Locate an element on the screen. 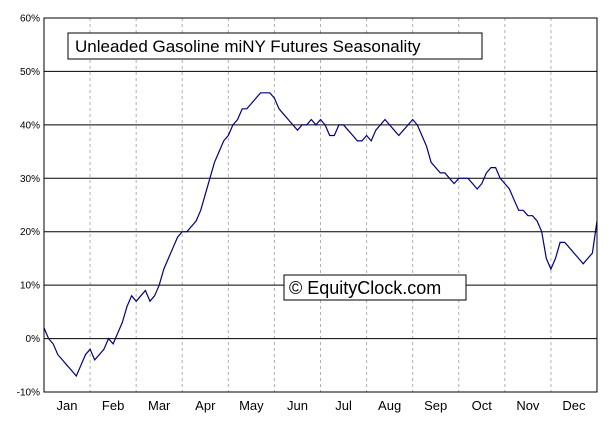  y-axis-tick-labels: -10% 0% 10% 20% 30% 40% 50% 60% is located at coordinates (28, 206).